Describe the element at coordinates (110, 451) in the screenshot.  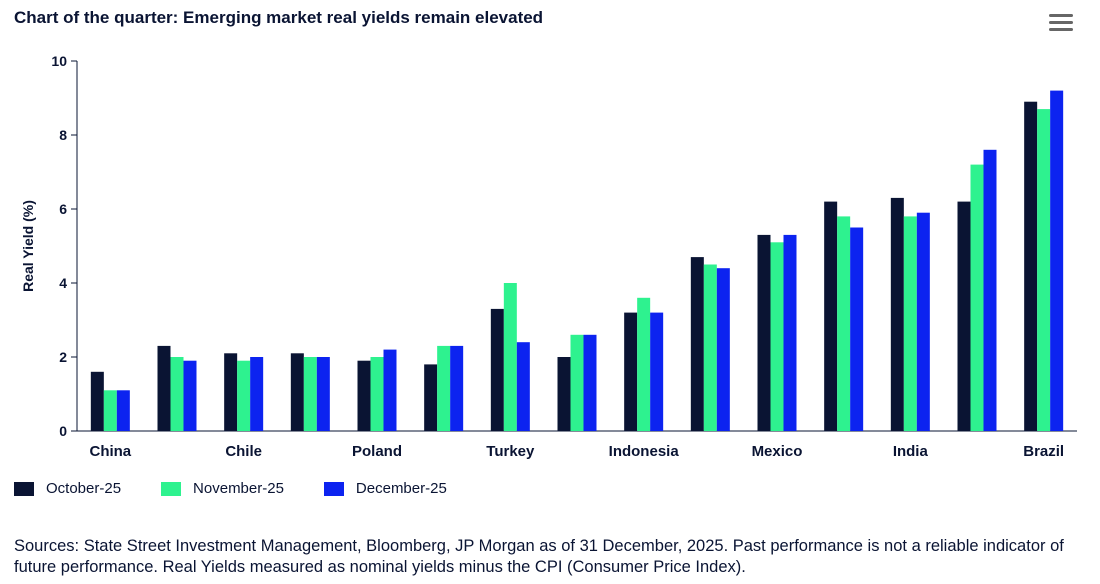
I see `x-tick-label: China` at that location.